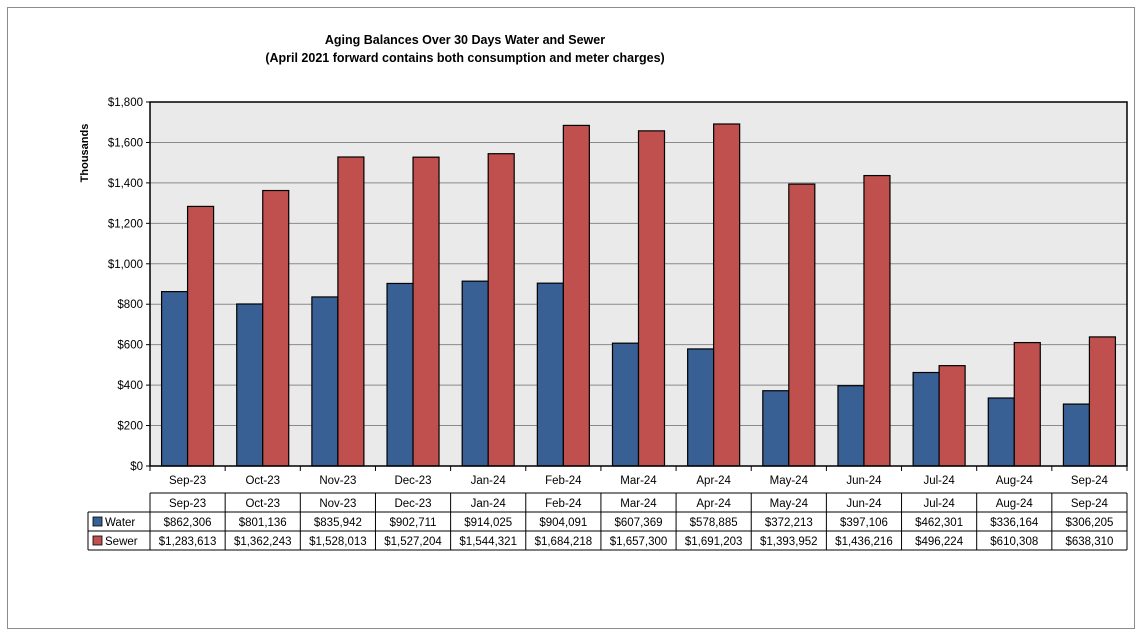 This screenshot has width=1142, height=631. I want to click on table-header-cell: Nov-23, so click(337, 504).